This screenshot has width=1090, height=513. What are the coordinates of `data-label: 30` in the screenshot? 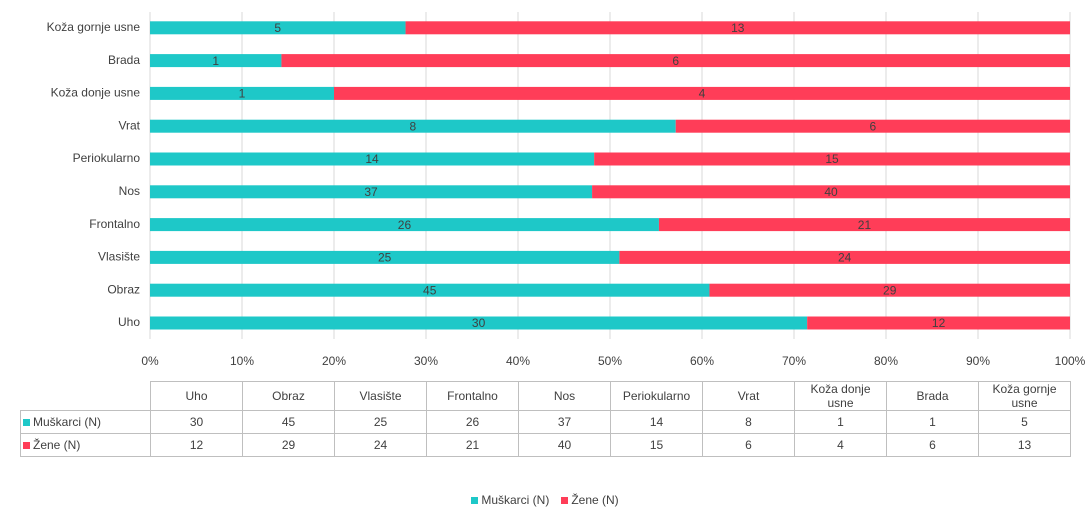 It's located at (479, 323).